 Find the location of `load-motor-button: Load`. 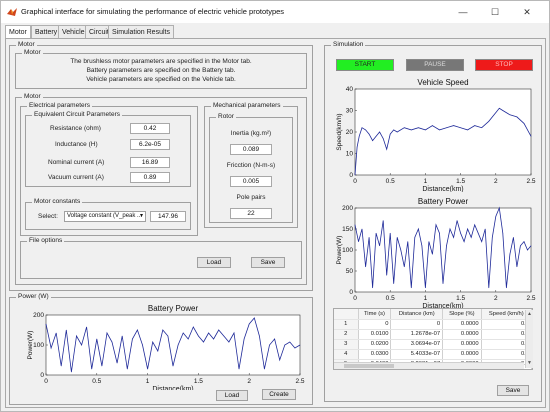

load-motor-button: Load is located at coordinates (214, 262).